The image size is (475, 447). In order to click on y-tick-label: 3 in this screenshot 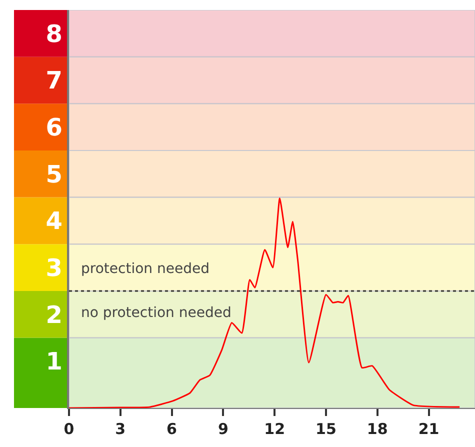, I will do `click(54, 268)`.